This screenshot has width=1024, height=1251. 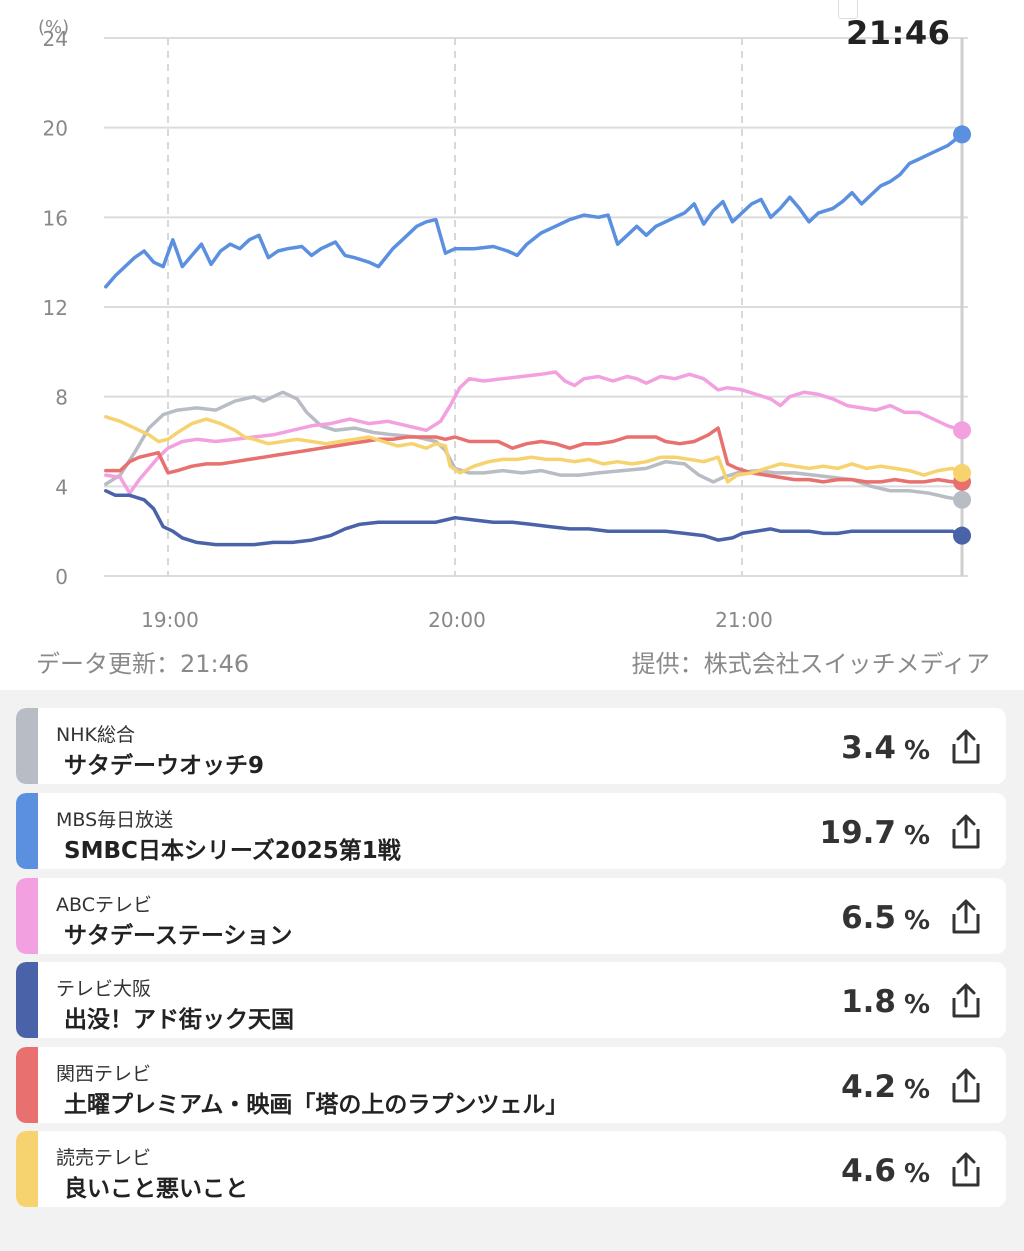 What do you see at coordinates (178, 936) in the screenshot?
I see `program-title: サタデーステーション` at bounding box center [178, 936].